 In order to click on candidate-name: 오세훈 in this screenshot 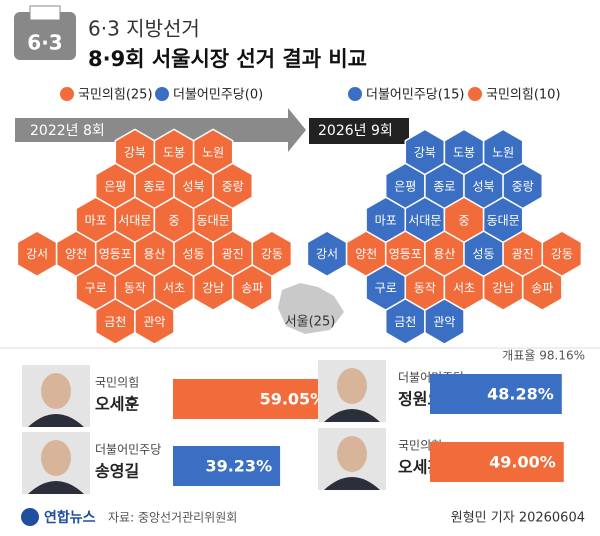, I will do `click(117, 404)`.